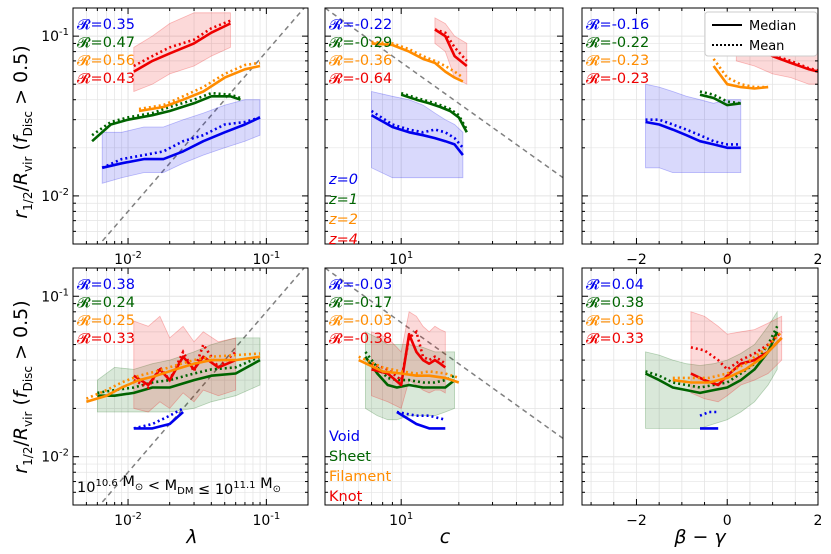 The width and height of the screenshot is (831, 554). I want to click on xlabel-lambda: λ, so click(191, 537).